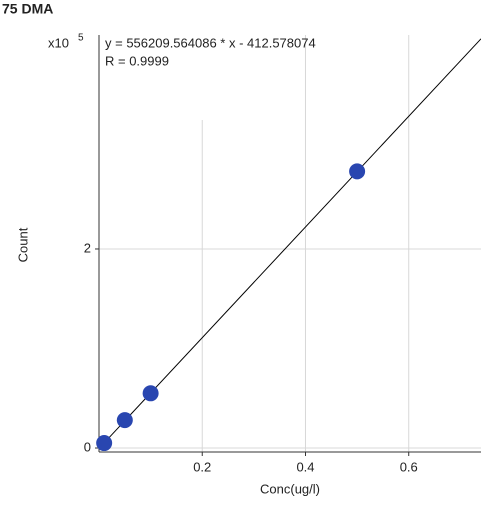 The height and width of the screenshot is (508, 481). I want to click on equation: y = 556209.564086 * x - 412.578074, so click(210, 42).